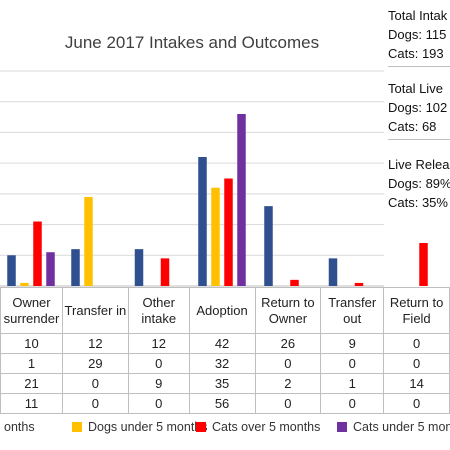 This screenshot has height=450, width=450. Describe the element at coordinates (31, 343) in the screenshot. I see `table-cell: 10` at that location.